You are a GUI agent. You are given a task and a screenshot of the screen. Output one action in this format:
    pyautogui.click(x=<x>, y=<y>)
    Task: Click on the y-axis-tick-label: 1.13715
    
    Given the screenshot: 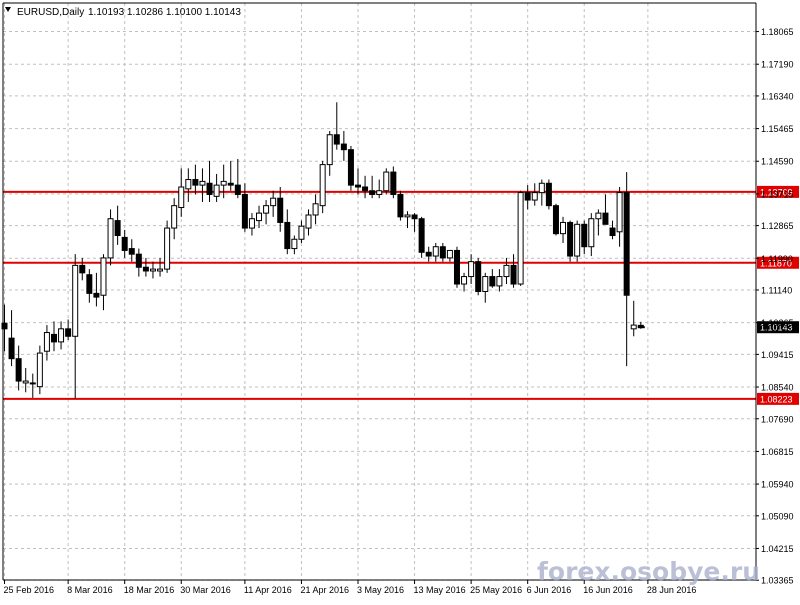 What is the action you would take?
    pyautogui.click(x=777, y=194)
    